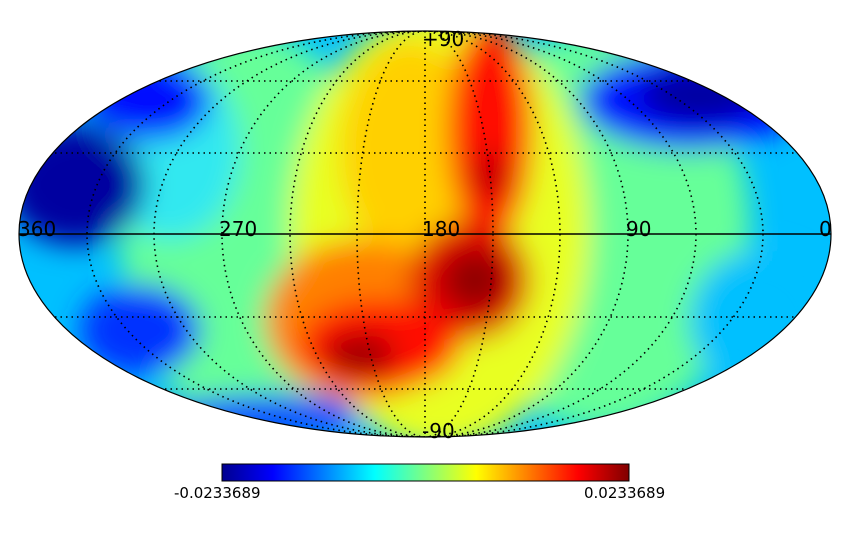 The image size is (850, 540). I want to click on lon-label-360: 360, so click(37, 229).